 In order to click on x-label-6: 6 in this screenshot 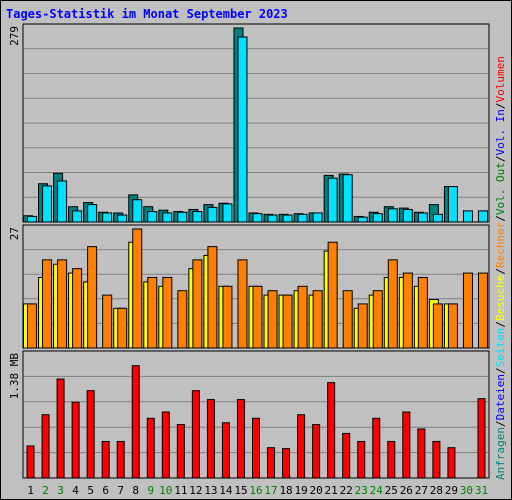, I will do `click(105, 490)`.